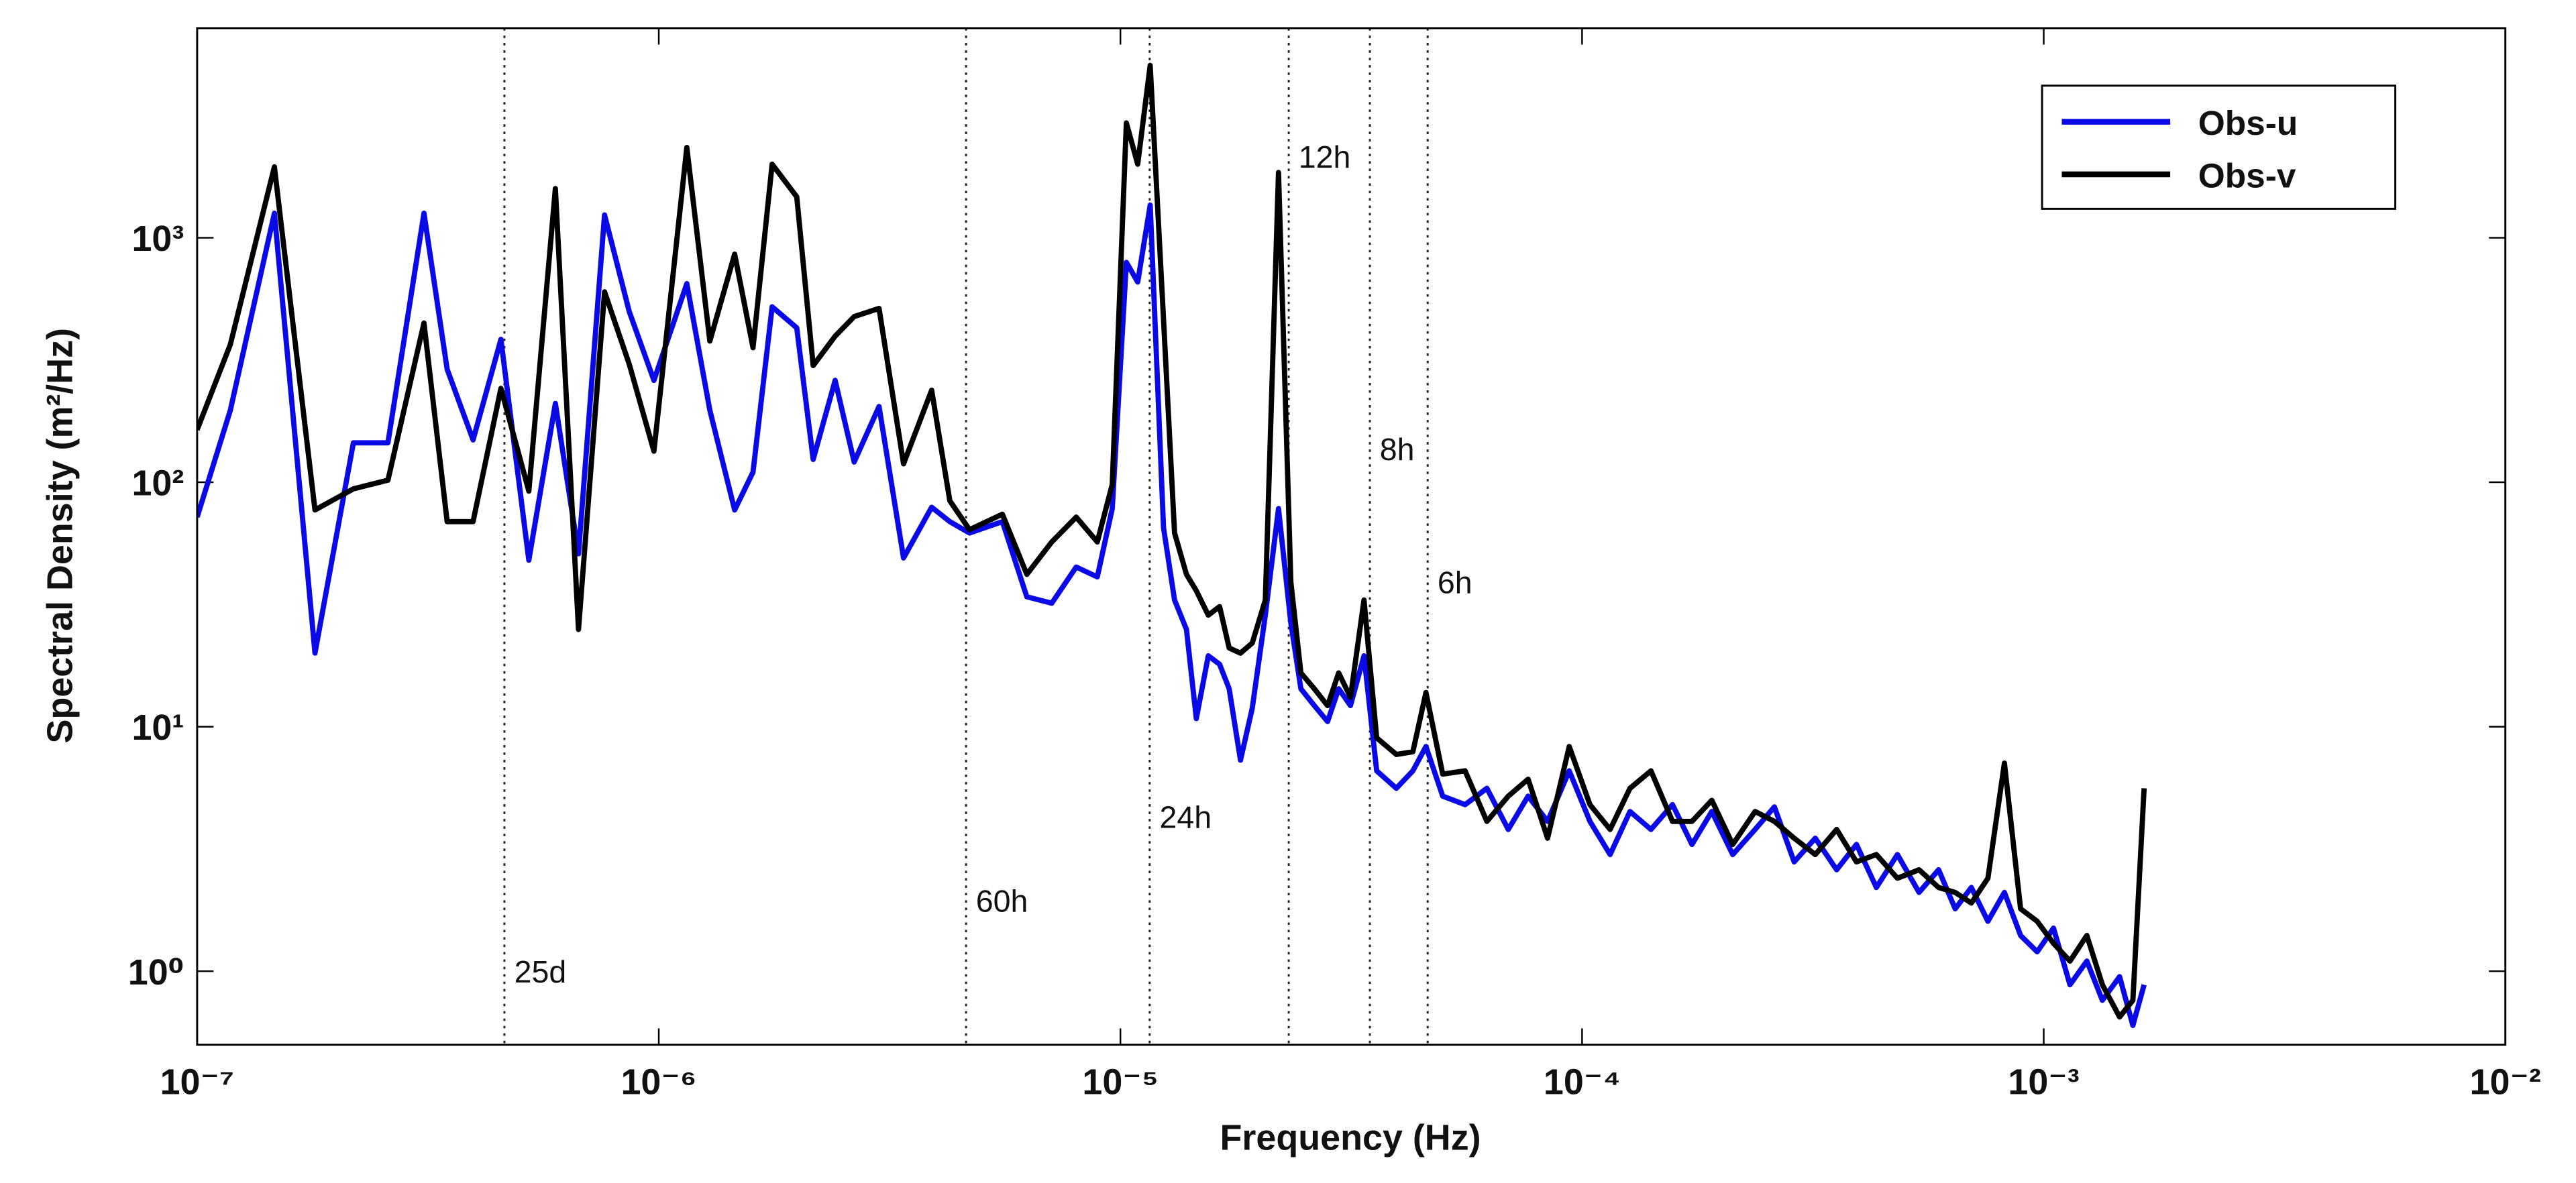 The width and height of the screenshot is (2576, 1183). What do you see at coordinates (157, 483) in the screenshot?
I see `y-tick-label: 10²` at bounding box center [157, 483].